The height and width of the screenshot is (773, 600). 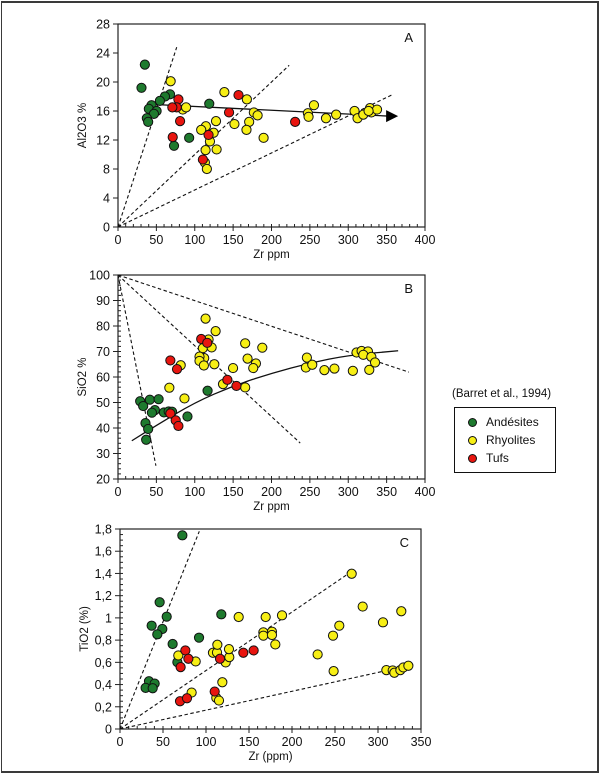 I want to click on legend: Andésites Rhyolites Tufs, so click(x=505, y=440).